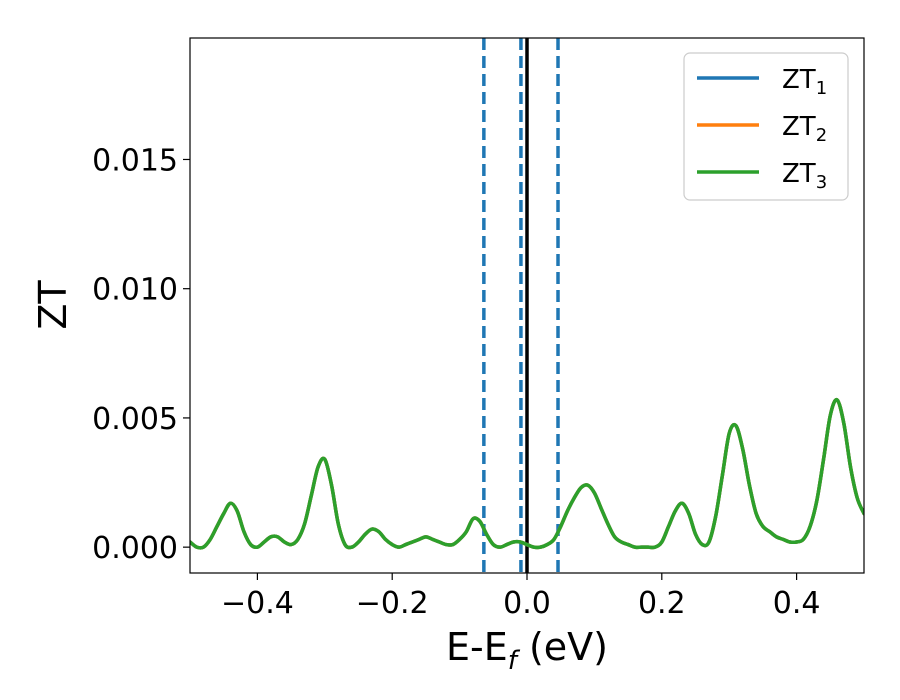 This screenshot has width=900, height=700. I want to click on x-tick-label: 0.2, so click(662, 603).